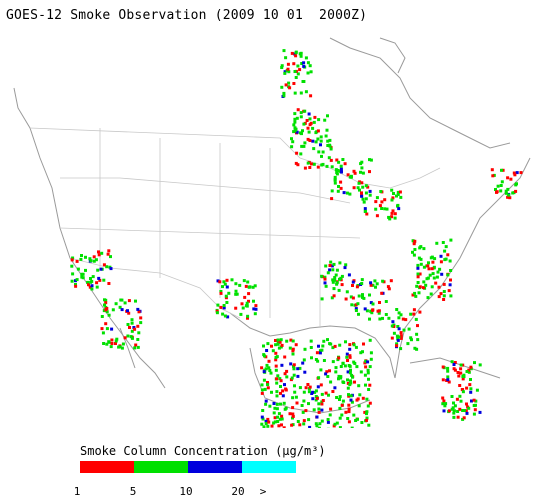 This screenshot has height=504, width=540. Describe the element at coordinates (186, 491) in the screenshot. I see `legend-tick: 10` at that location.